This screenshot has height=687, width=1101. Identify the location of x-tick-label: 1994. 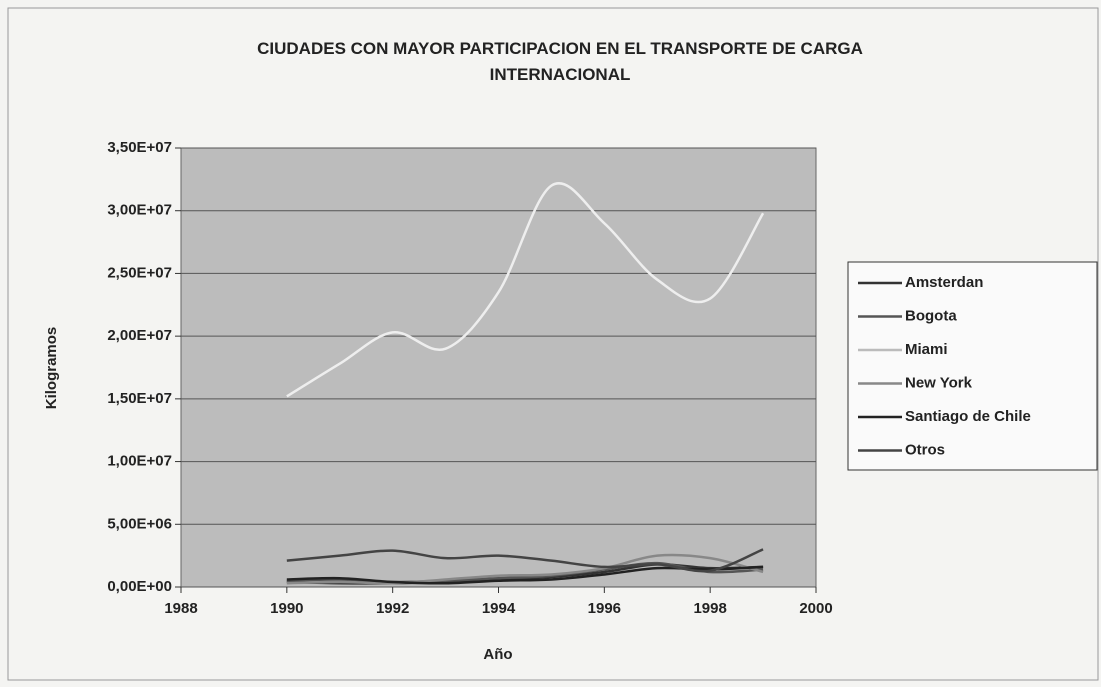
(499, 608).